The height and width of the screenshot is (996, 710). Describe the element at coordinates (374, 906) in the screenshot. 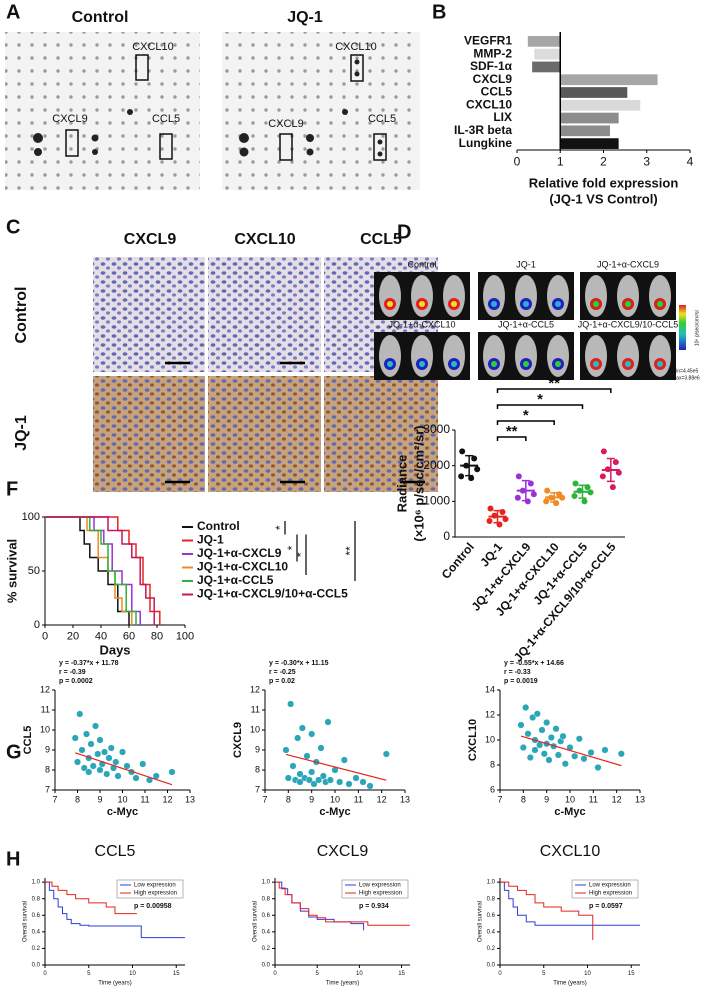

I see `p-value: p = 0.934` at that location.